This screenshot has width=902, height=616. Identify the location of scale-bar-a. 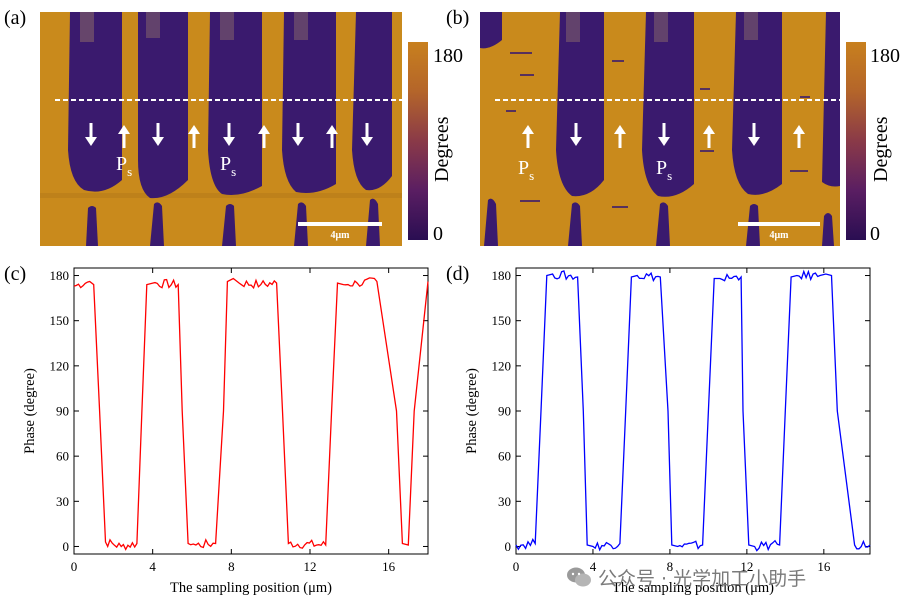
(340, 224).